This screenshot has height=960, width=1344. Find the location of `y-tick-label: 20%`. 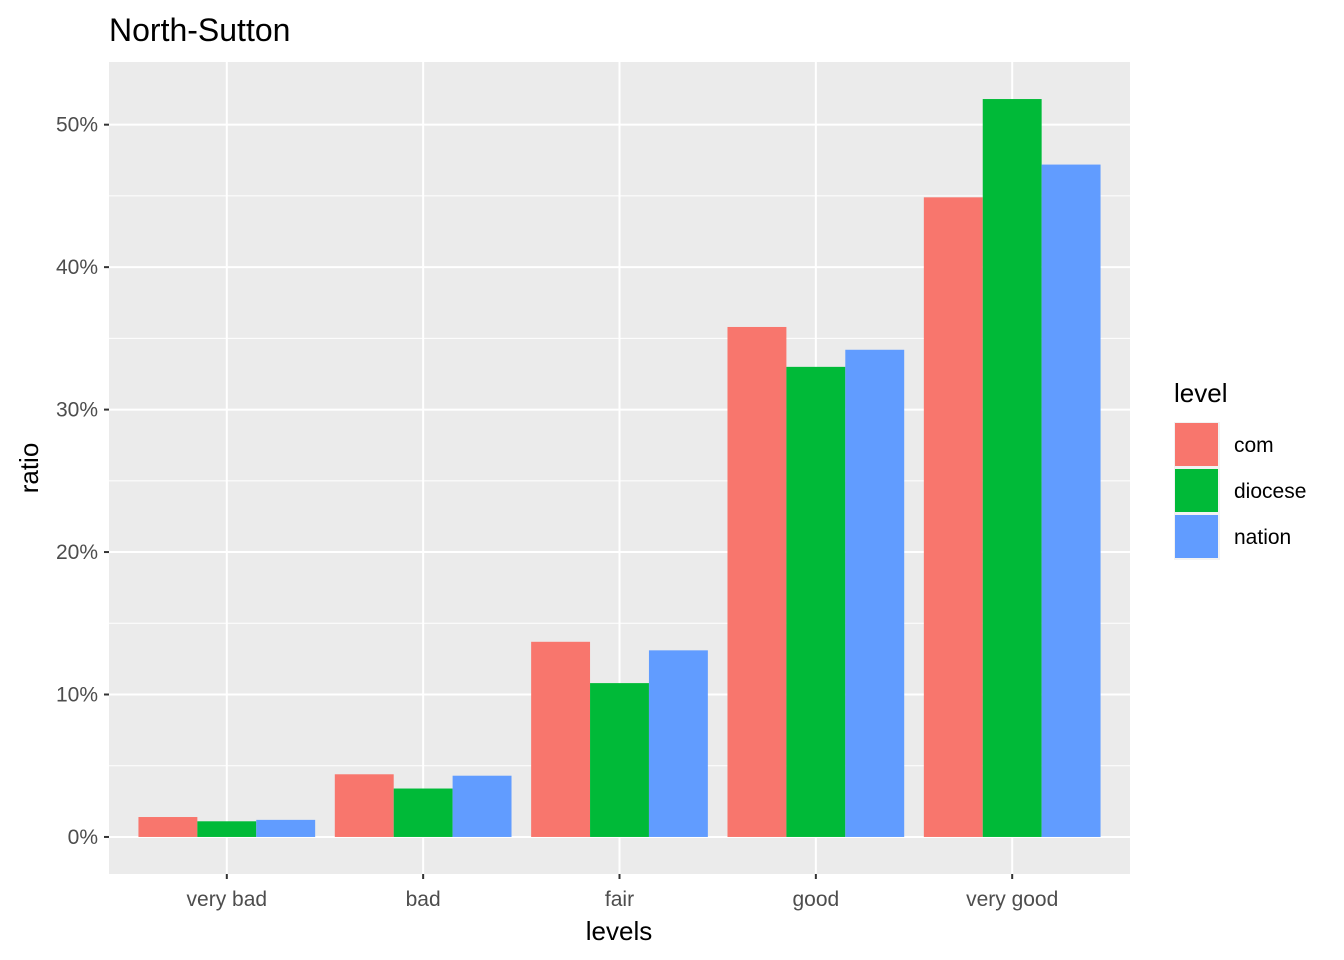

y-tick-label: 20% is located at coordinates (77, 552).